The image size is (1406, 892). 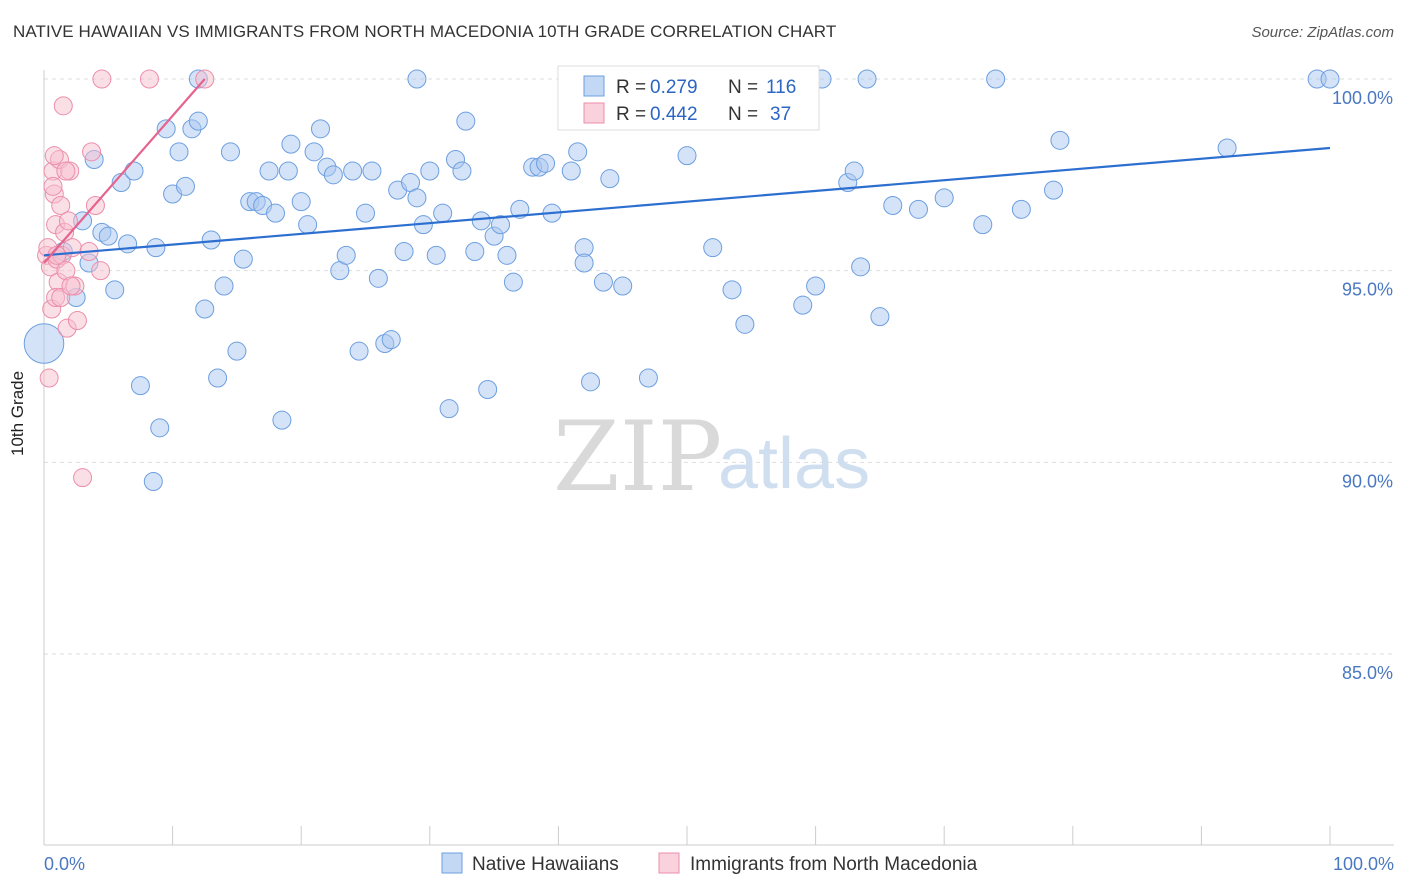 What do you see at coordinates (1363, 864) in the screenshot?
I see `x-tick-label-max: 100.0%` at bounding box center [1363, 864].